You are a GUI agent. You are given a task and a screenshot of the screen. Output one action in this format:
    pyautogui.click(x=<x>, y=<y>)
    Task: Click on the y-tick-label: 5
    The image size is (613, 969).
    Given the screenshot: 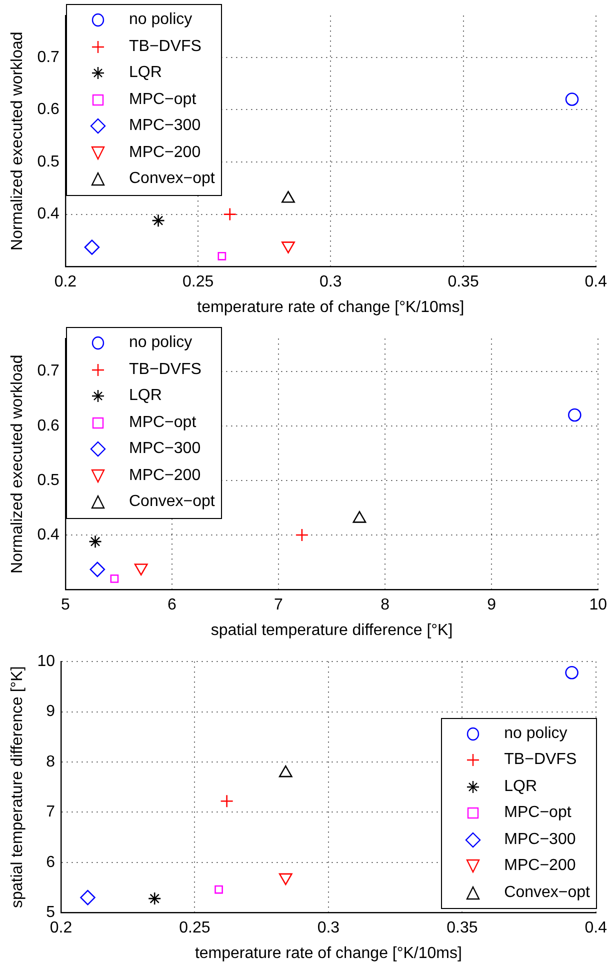 What is the action you would take?
    pyautogui.click(x=51, y=913)
    